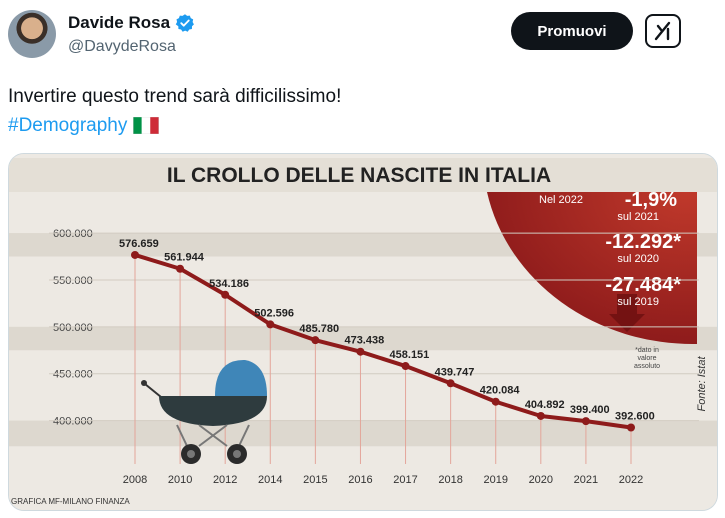 This screenshot has width=725, height=518. I want to click on y-tick-label: 550.000, so click(73, 281).